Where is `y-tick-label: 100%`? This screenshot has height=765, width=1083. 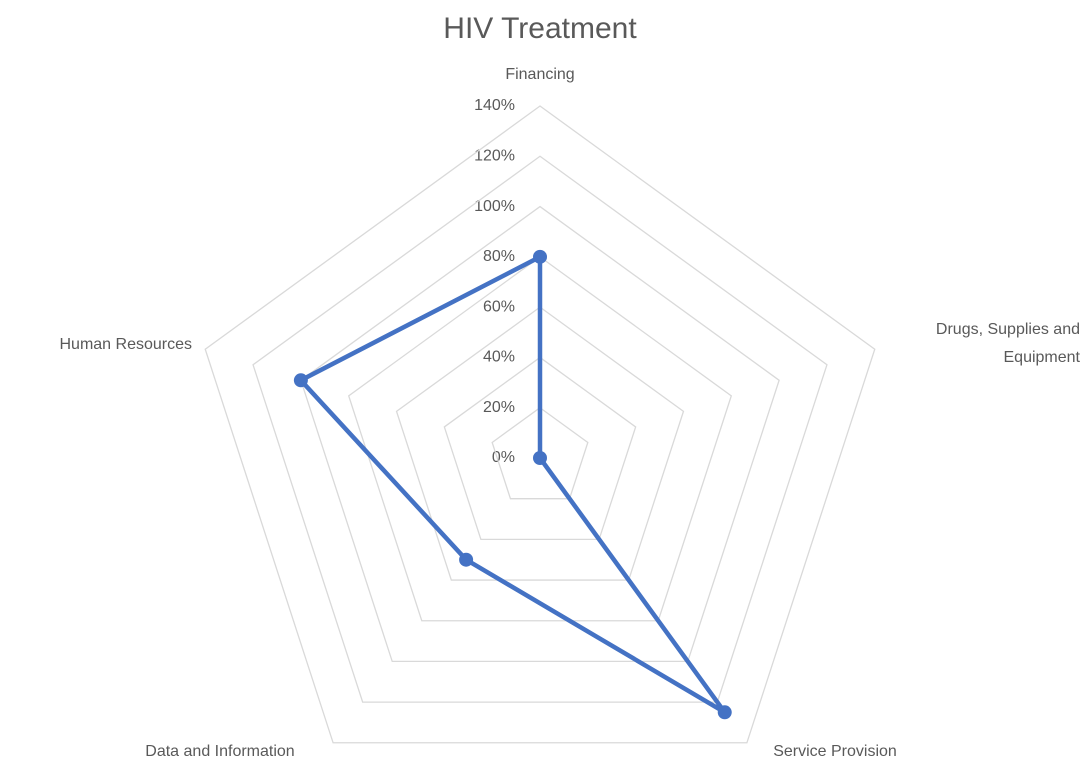
y-tick-label: 100% is located at coordinates (494, 206).